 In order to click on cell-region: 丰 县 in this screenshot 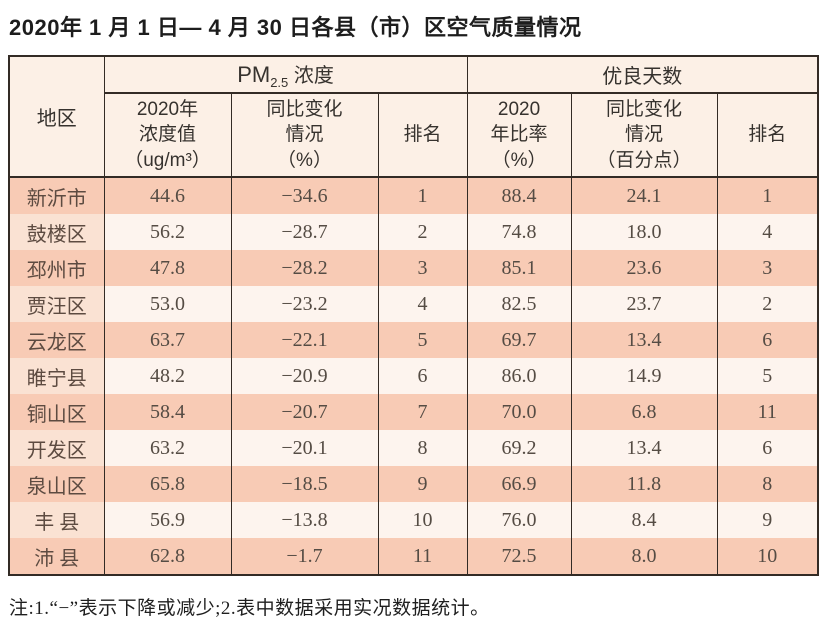, I will do `click(56, 520)`.